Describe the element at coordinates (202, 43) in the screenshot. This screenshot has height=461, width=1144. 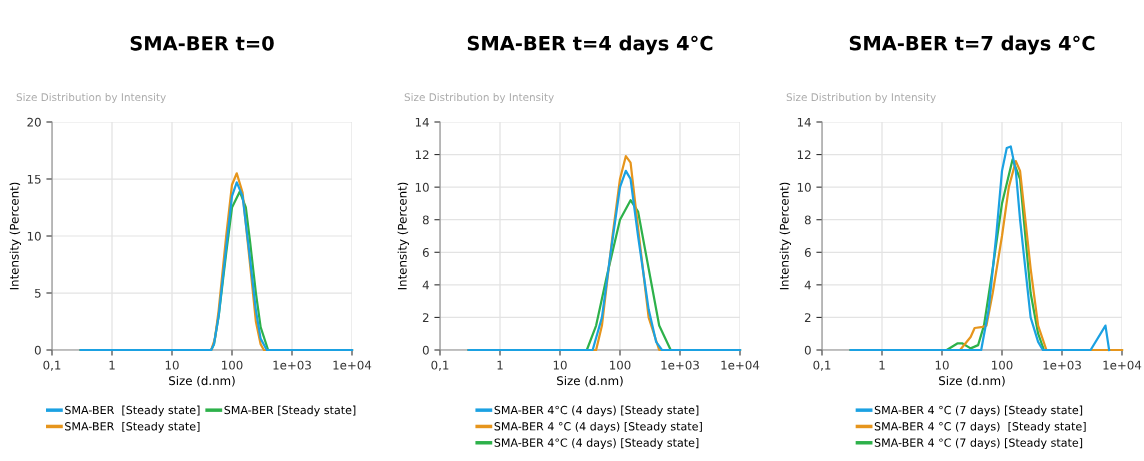
I see `chart-title: SMA-BER t=0` at that location.